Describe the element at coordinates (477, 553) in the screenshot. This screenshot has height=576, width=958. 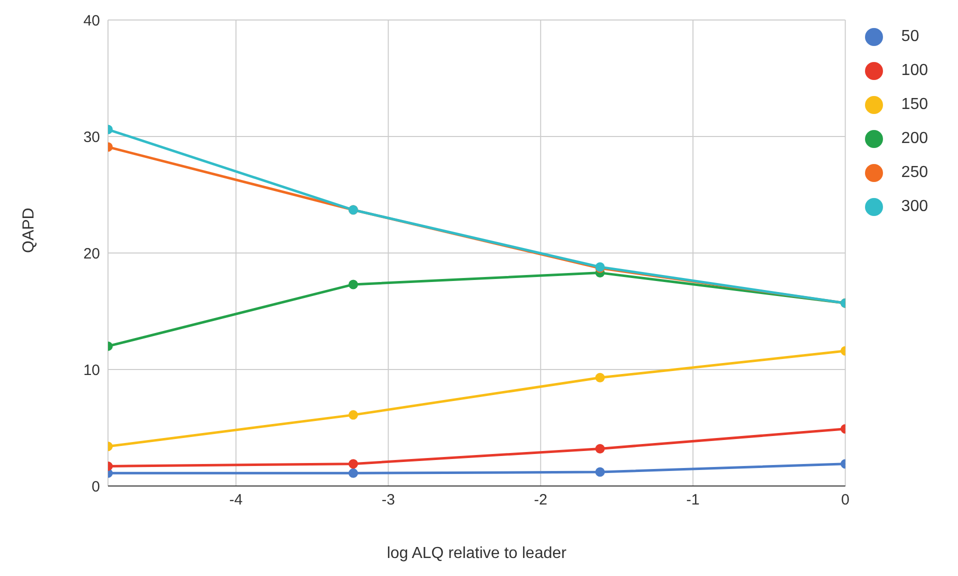
I see `x-axis-title: log ALQ relative to leader` at that location.